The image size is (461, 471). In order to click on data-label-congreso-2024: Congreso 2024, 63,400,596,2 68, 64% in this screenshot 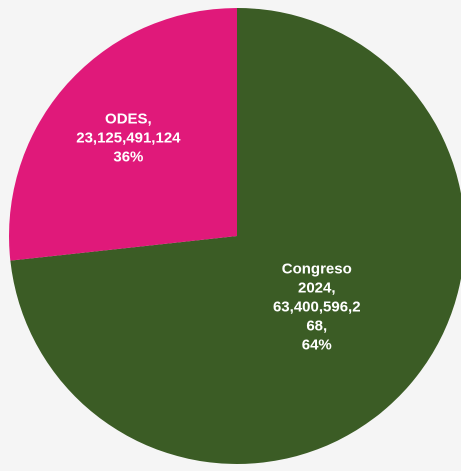, I will do `click(317, 307)`.